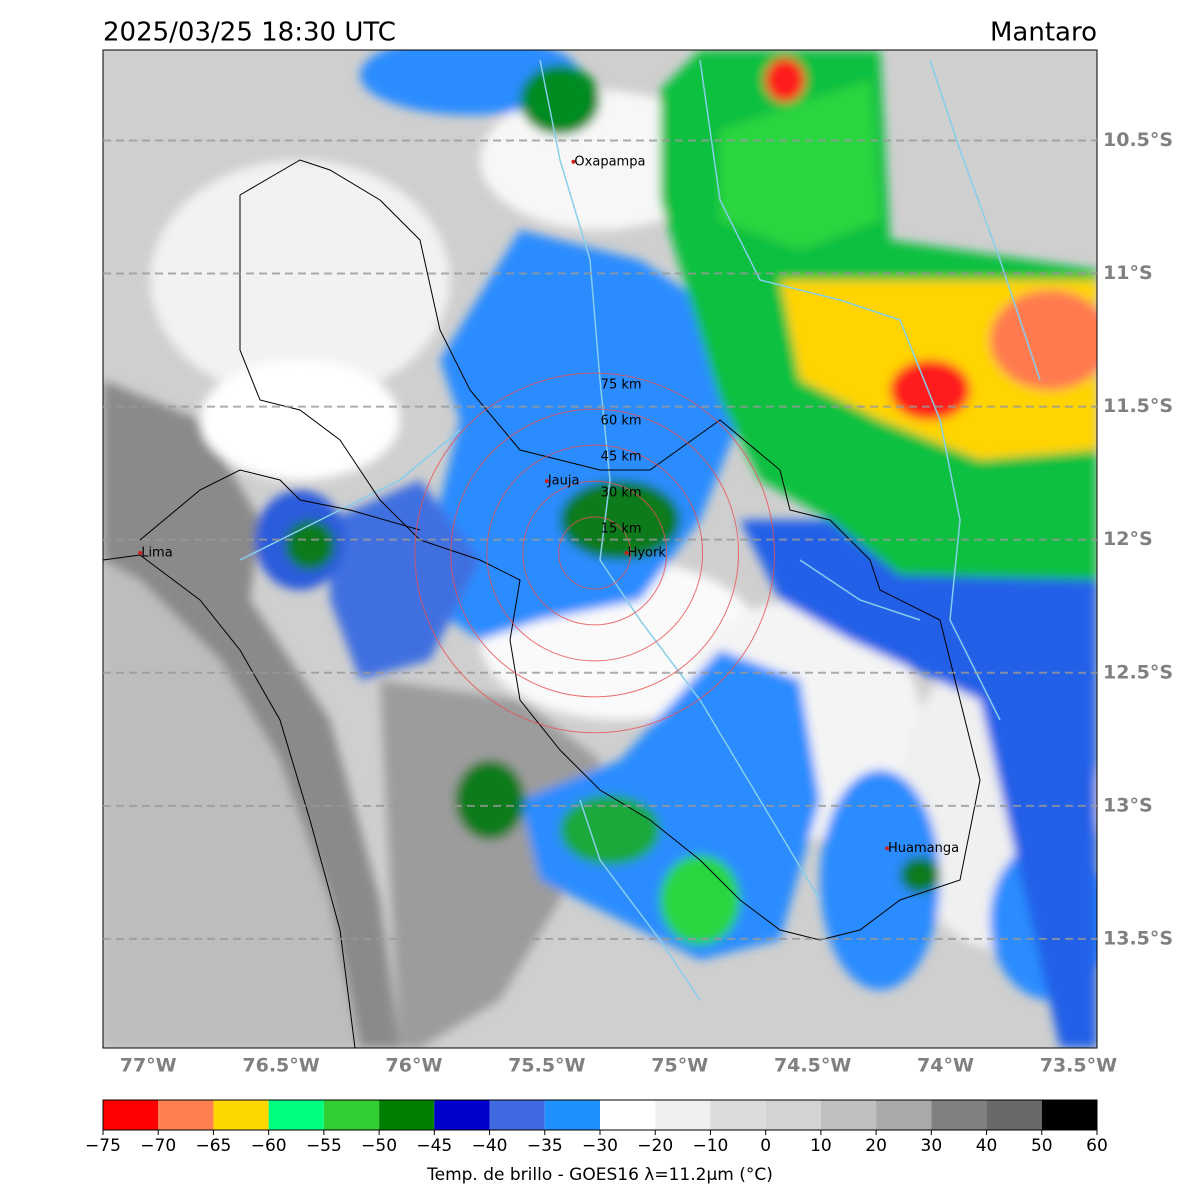  I want to click on colorbar-tick-label: −75, so click(103, 1146).